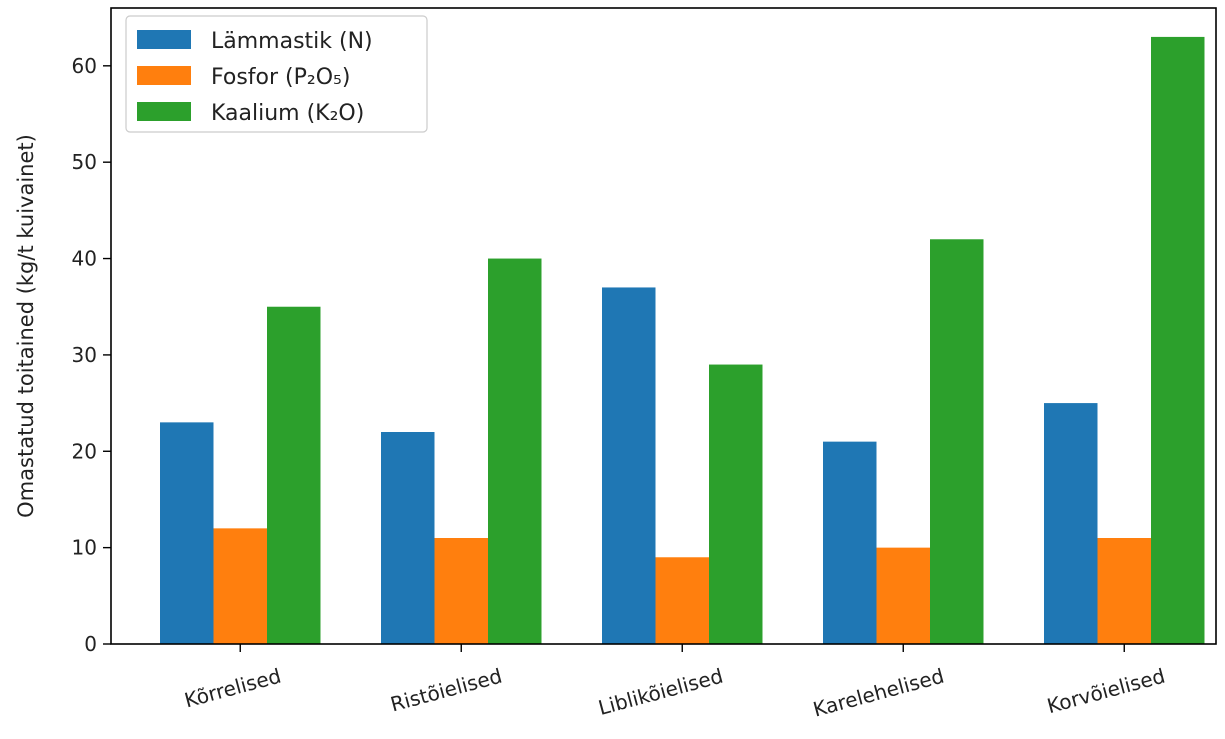  I want to click on legend-label-3: Kaalium (K₂O), so click(287, 113).